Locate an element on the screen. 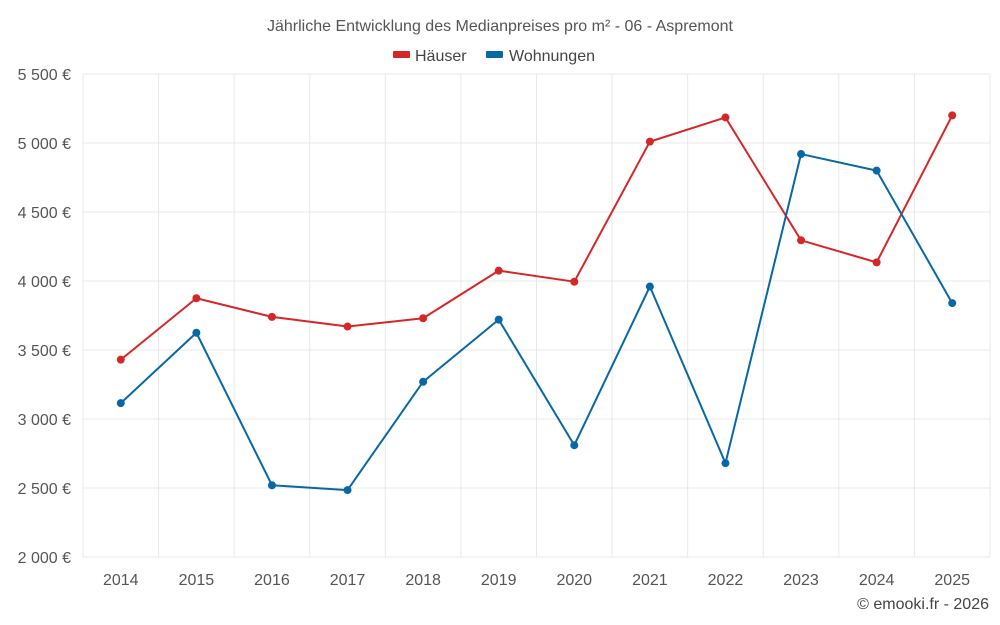  legend-item-haeuser: Häuser is located at coordinates (430, 56).